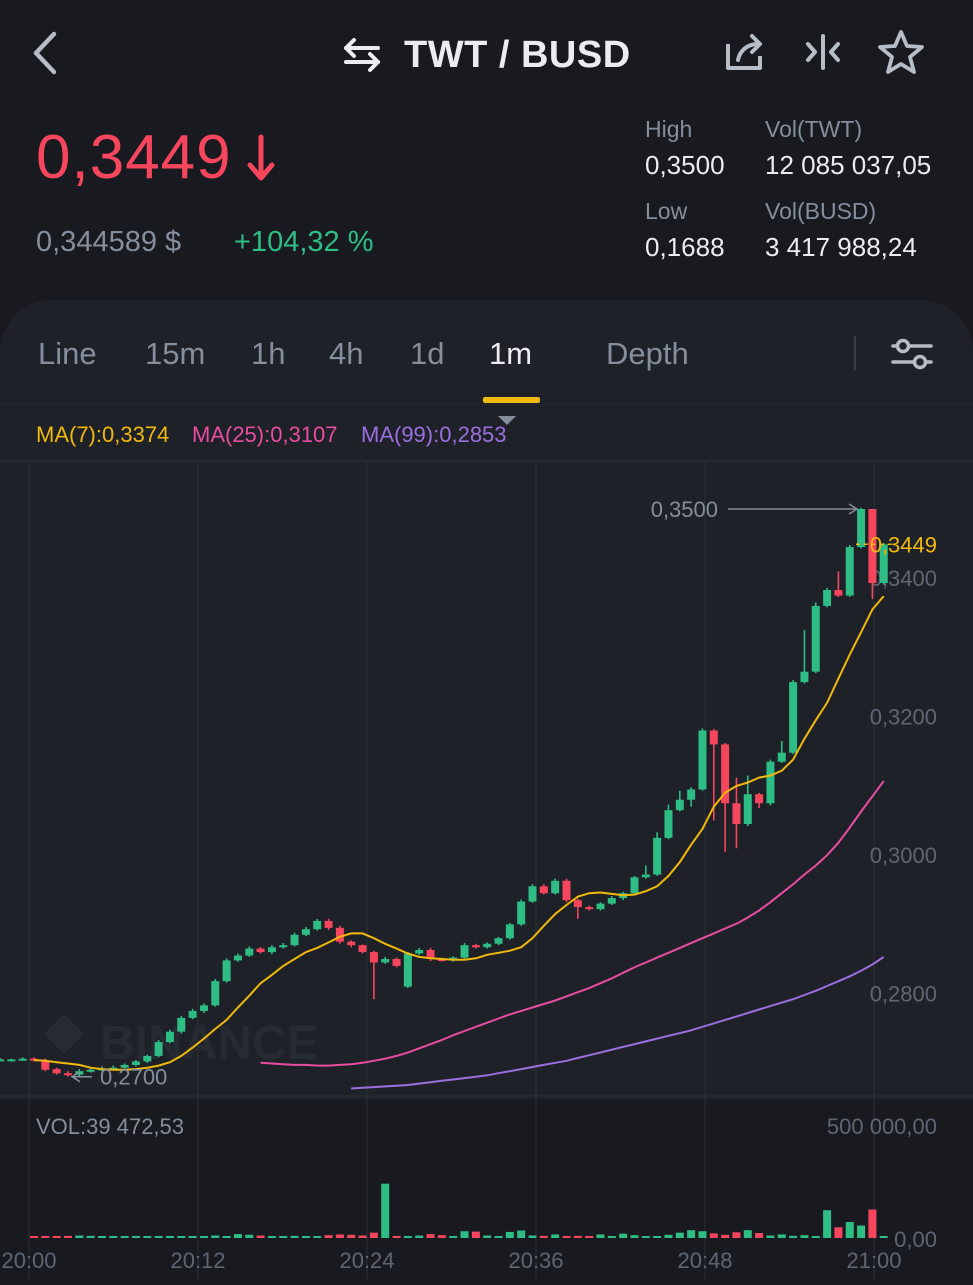  Describe the element at coordinates (855, 353) in the screenshot. I see `tab-divider` at that location.